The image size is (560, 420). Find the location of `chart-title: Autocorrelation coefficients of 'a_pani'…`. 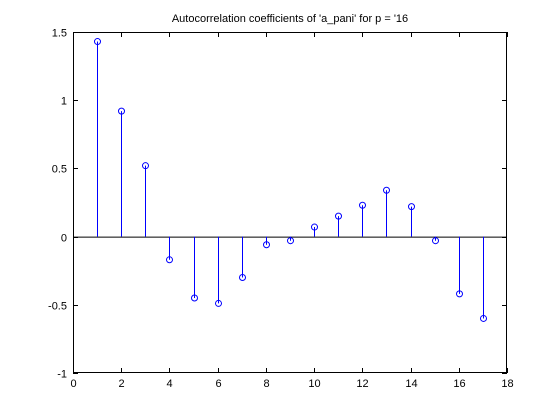

chart-title: Autocorrelation coefficients of 'a_pani'… is located at coordinates (290, 19).